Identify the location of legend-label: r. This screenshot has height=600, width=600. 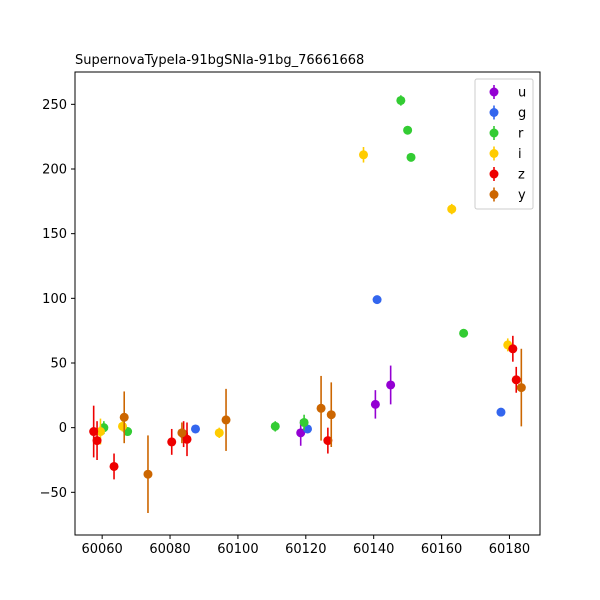
(521, 134).